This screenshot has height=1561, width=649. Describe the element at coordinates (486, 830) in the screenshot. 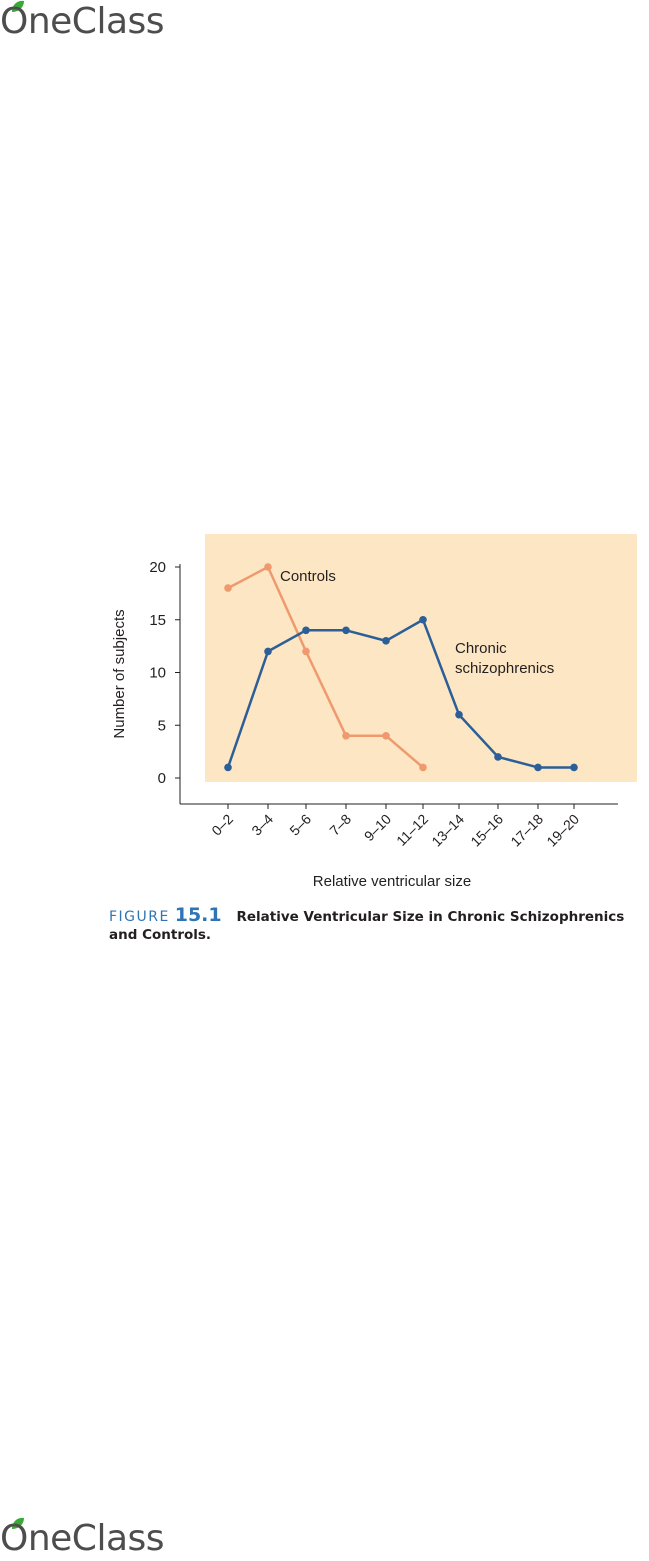

I see `x-tick-label: 15–16` at that location.